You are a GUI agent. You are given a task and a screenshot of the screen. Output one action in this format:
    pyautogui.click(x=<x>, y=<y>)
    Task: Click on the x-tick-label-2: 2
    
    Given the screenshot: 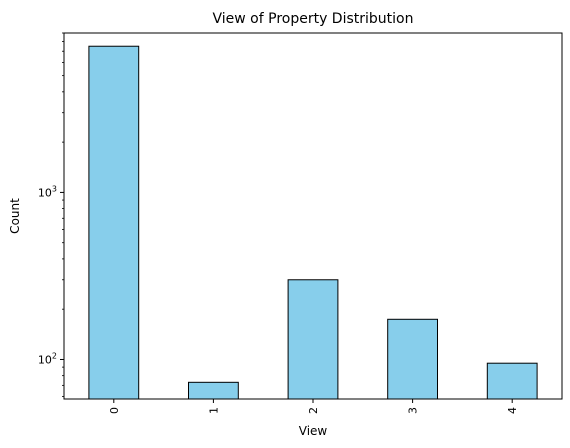 What is the action you would take?
    pyautogui.click(x=313, y=410)
    